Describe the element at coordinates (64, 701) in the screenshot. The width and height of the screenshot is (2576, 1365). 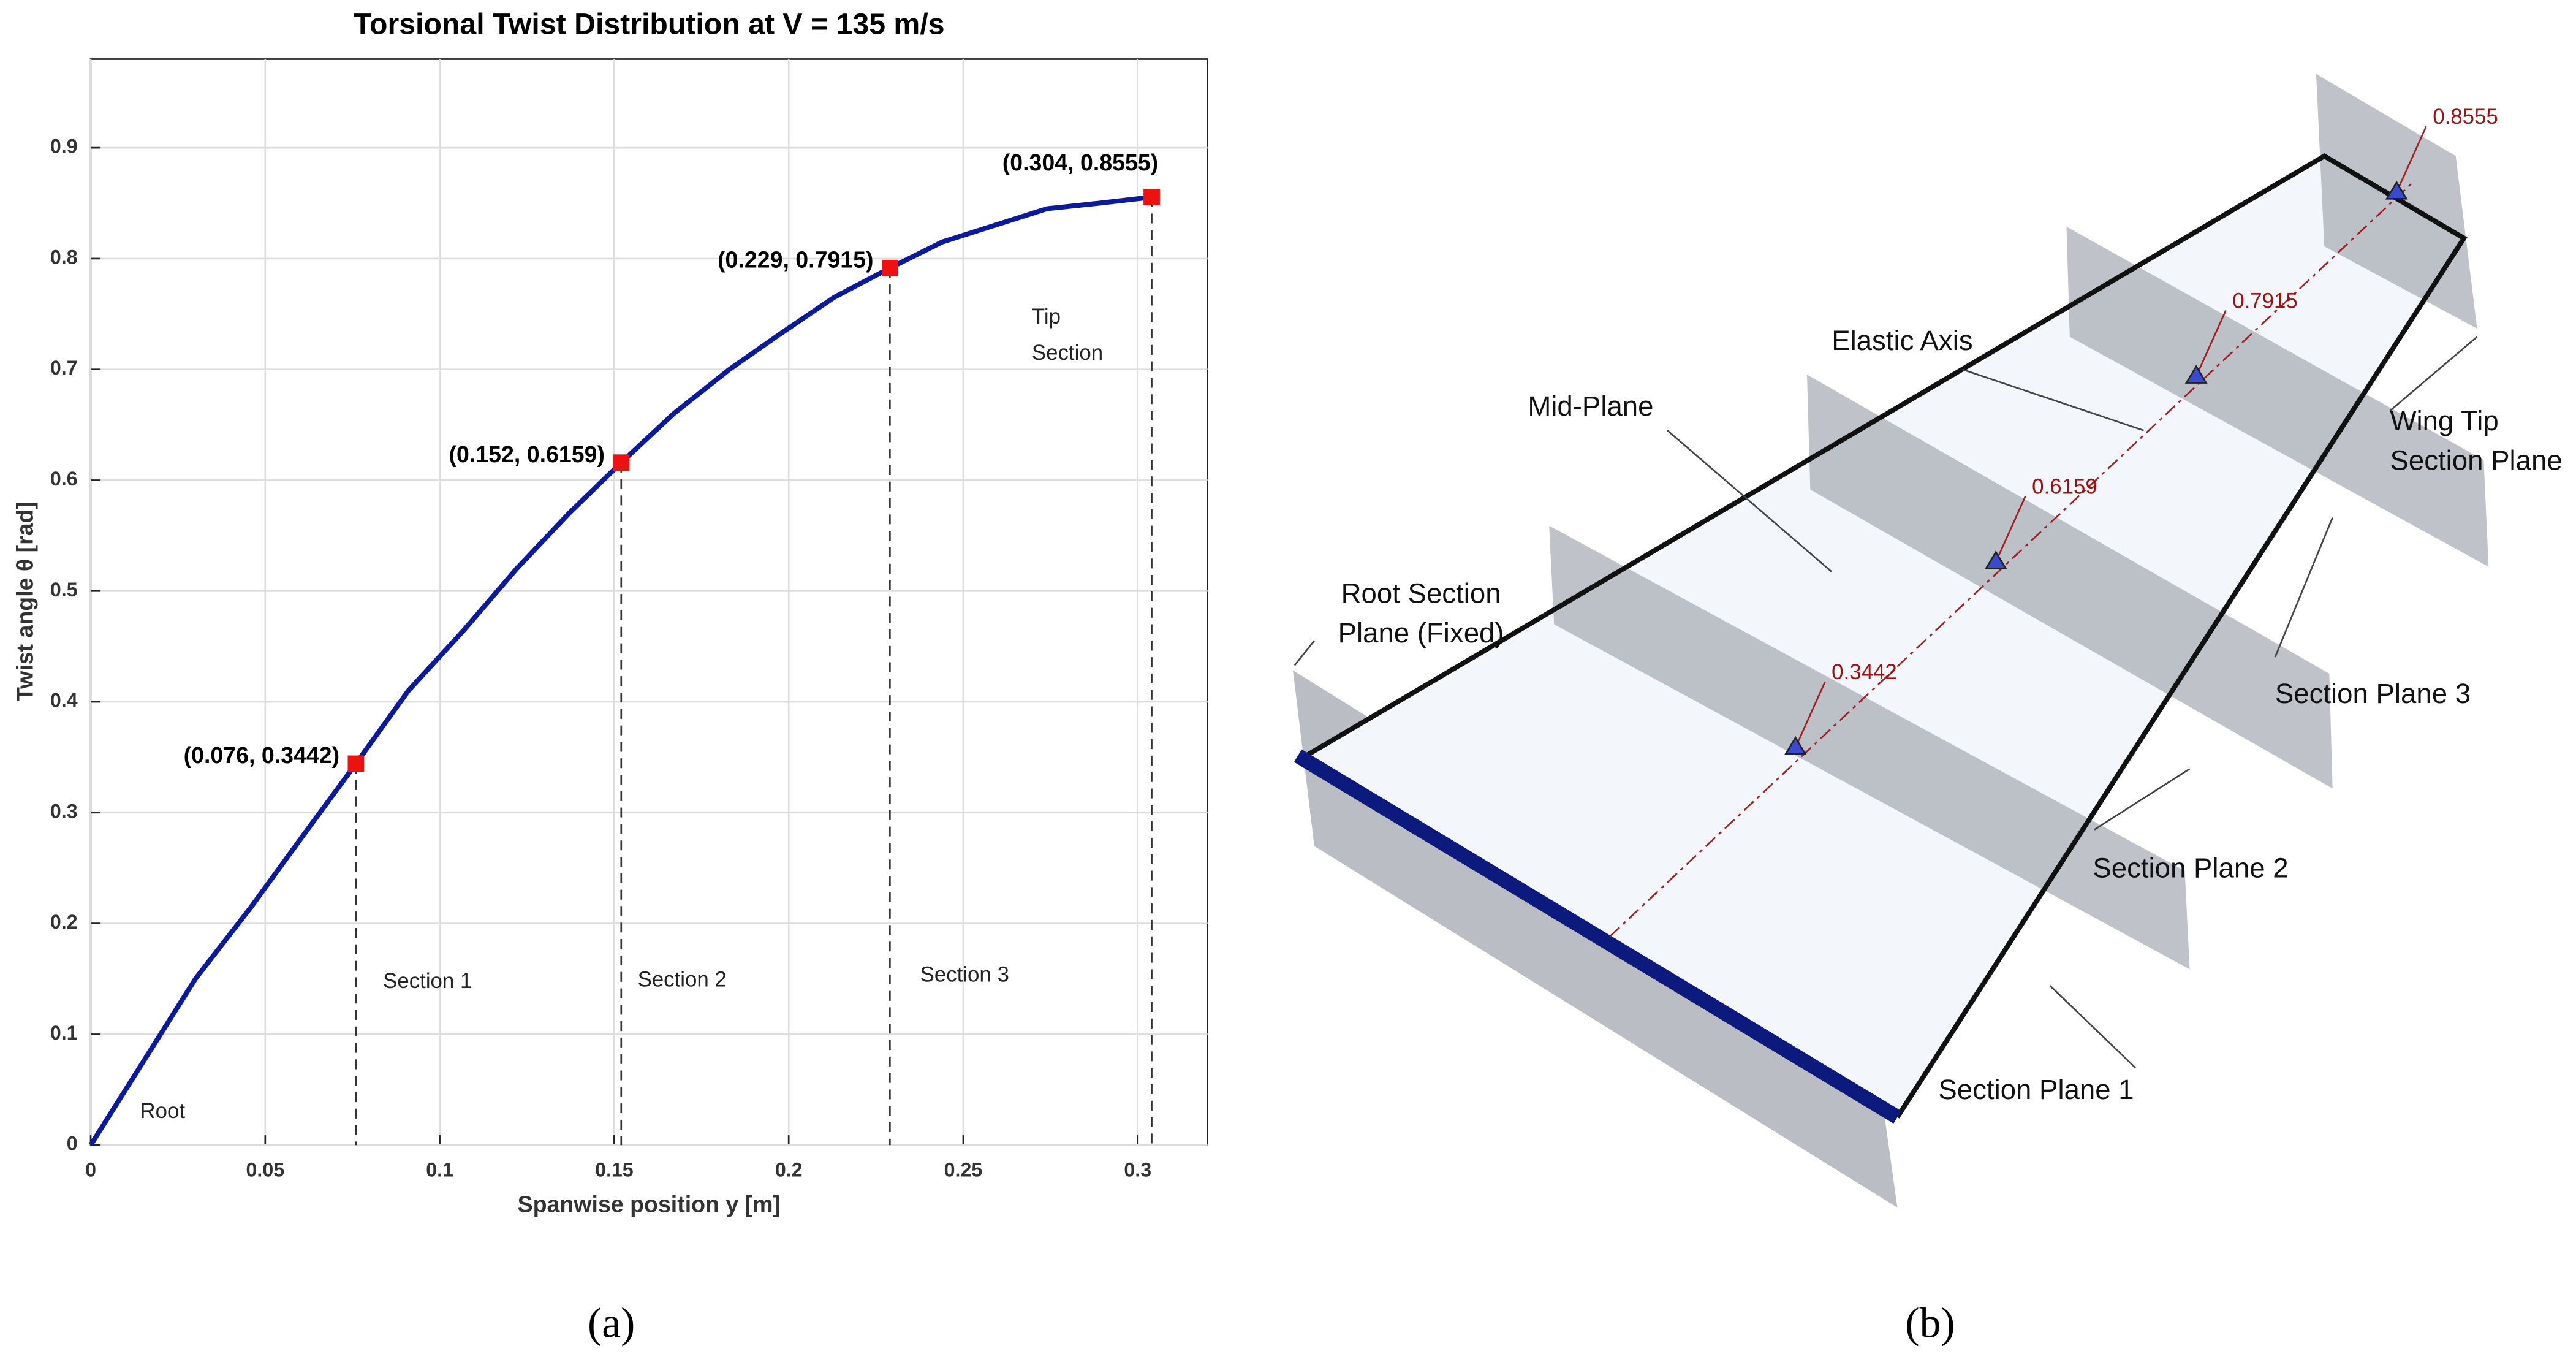
I see `y-tick-label: 0.4` at that location.